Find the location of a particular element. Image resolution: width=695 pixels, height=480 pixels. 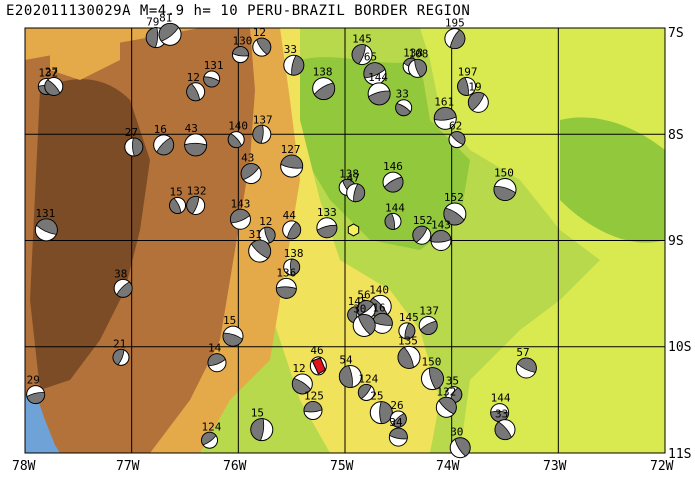

mountain-dark-region is located at coordinates (90, 234).